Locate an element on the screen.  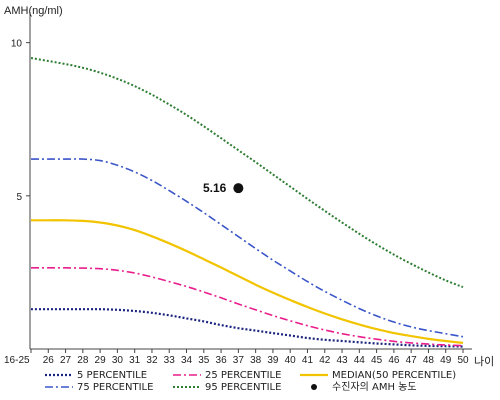
patient-amh-point is located at coordinates (238, 188).